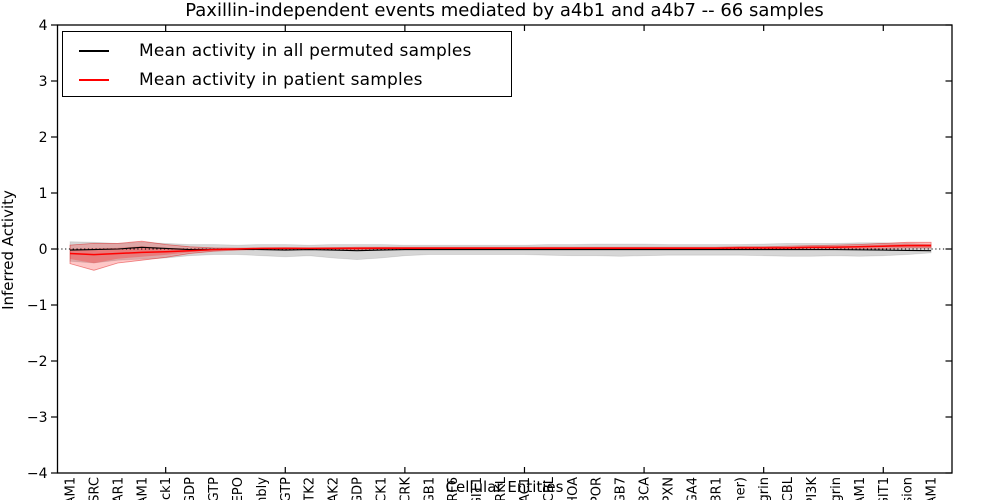  I want to click on x-category-label: GIT1, so click(477, 488).